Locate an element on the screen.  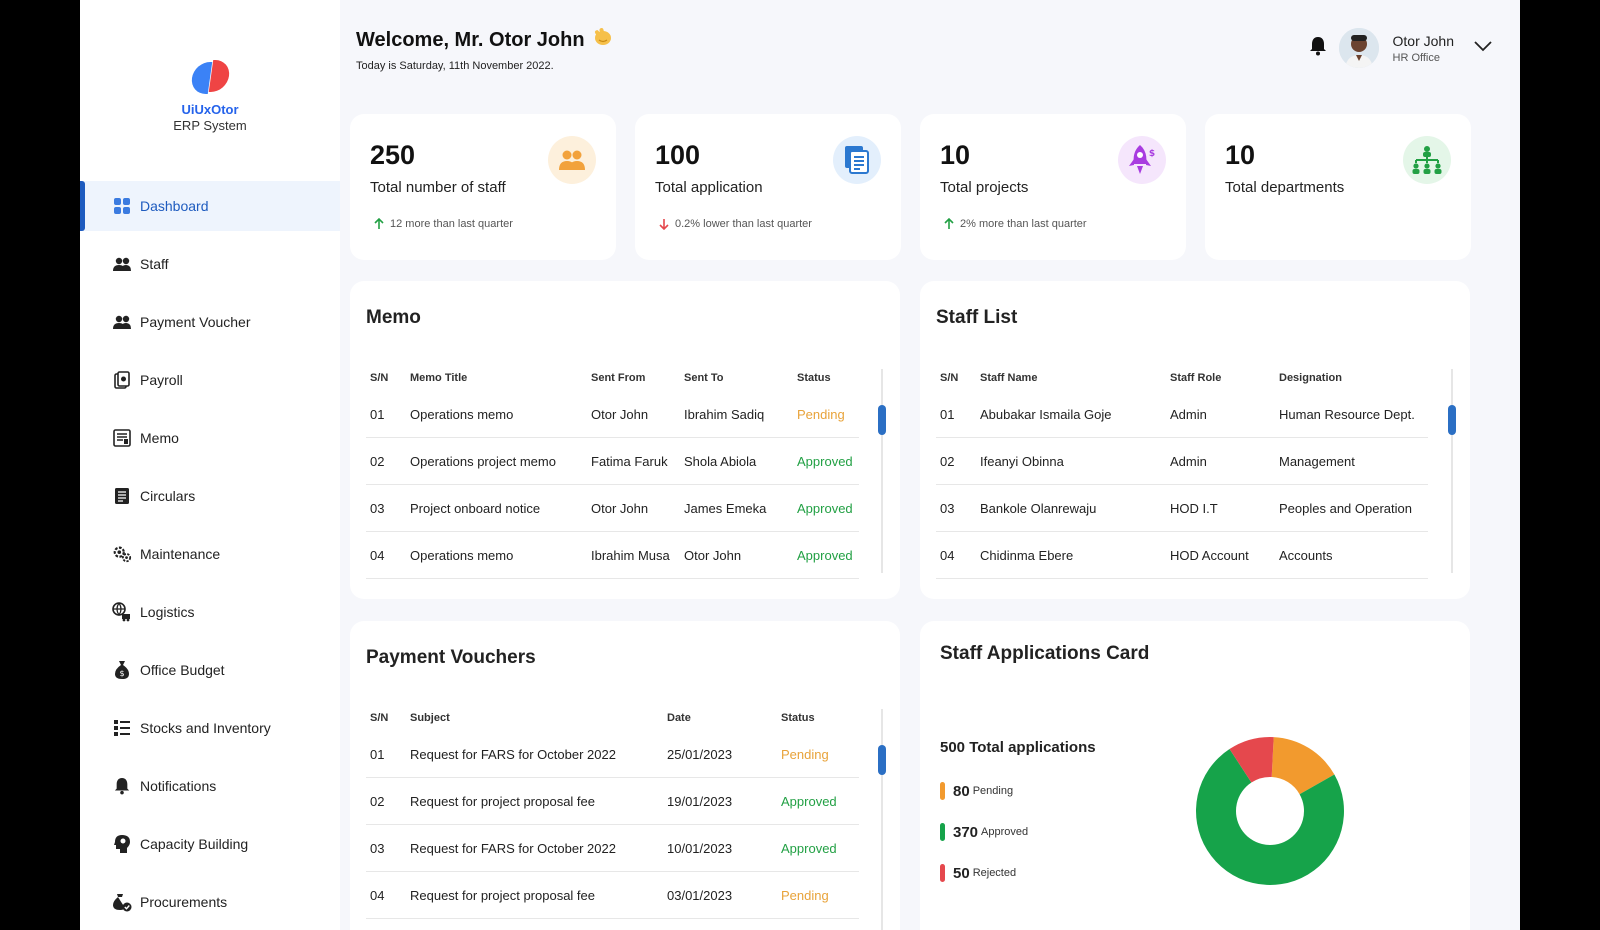
sidebar-item-dashboard: Dashboard is located at coordinates (210, 206).